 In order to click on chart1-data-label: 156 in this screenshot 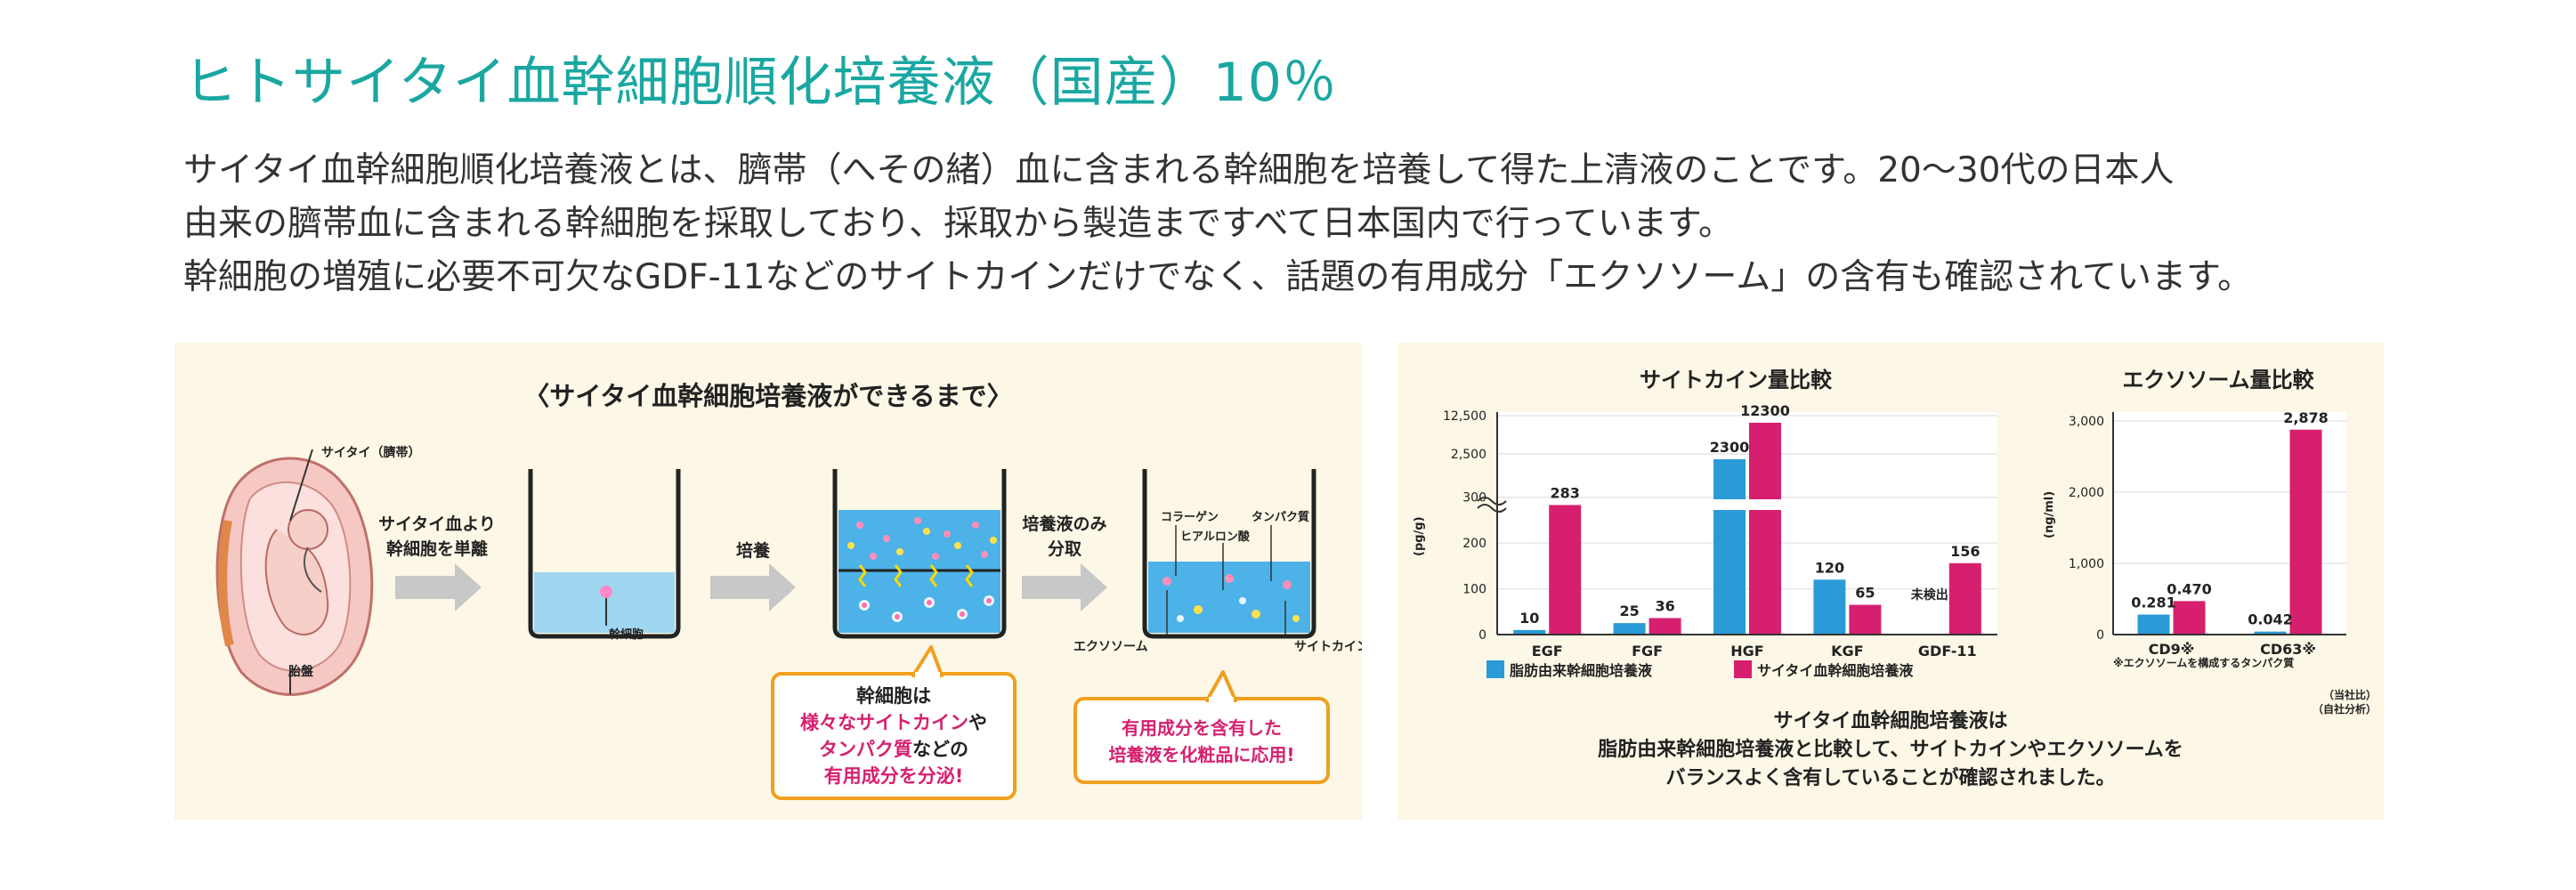, I will do `click(1965, 551)`.